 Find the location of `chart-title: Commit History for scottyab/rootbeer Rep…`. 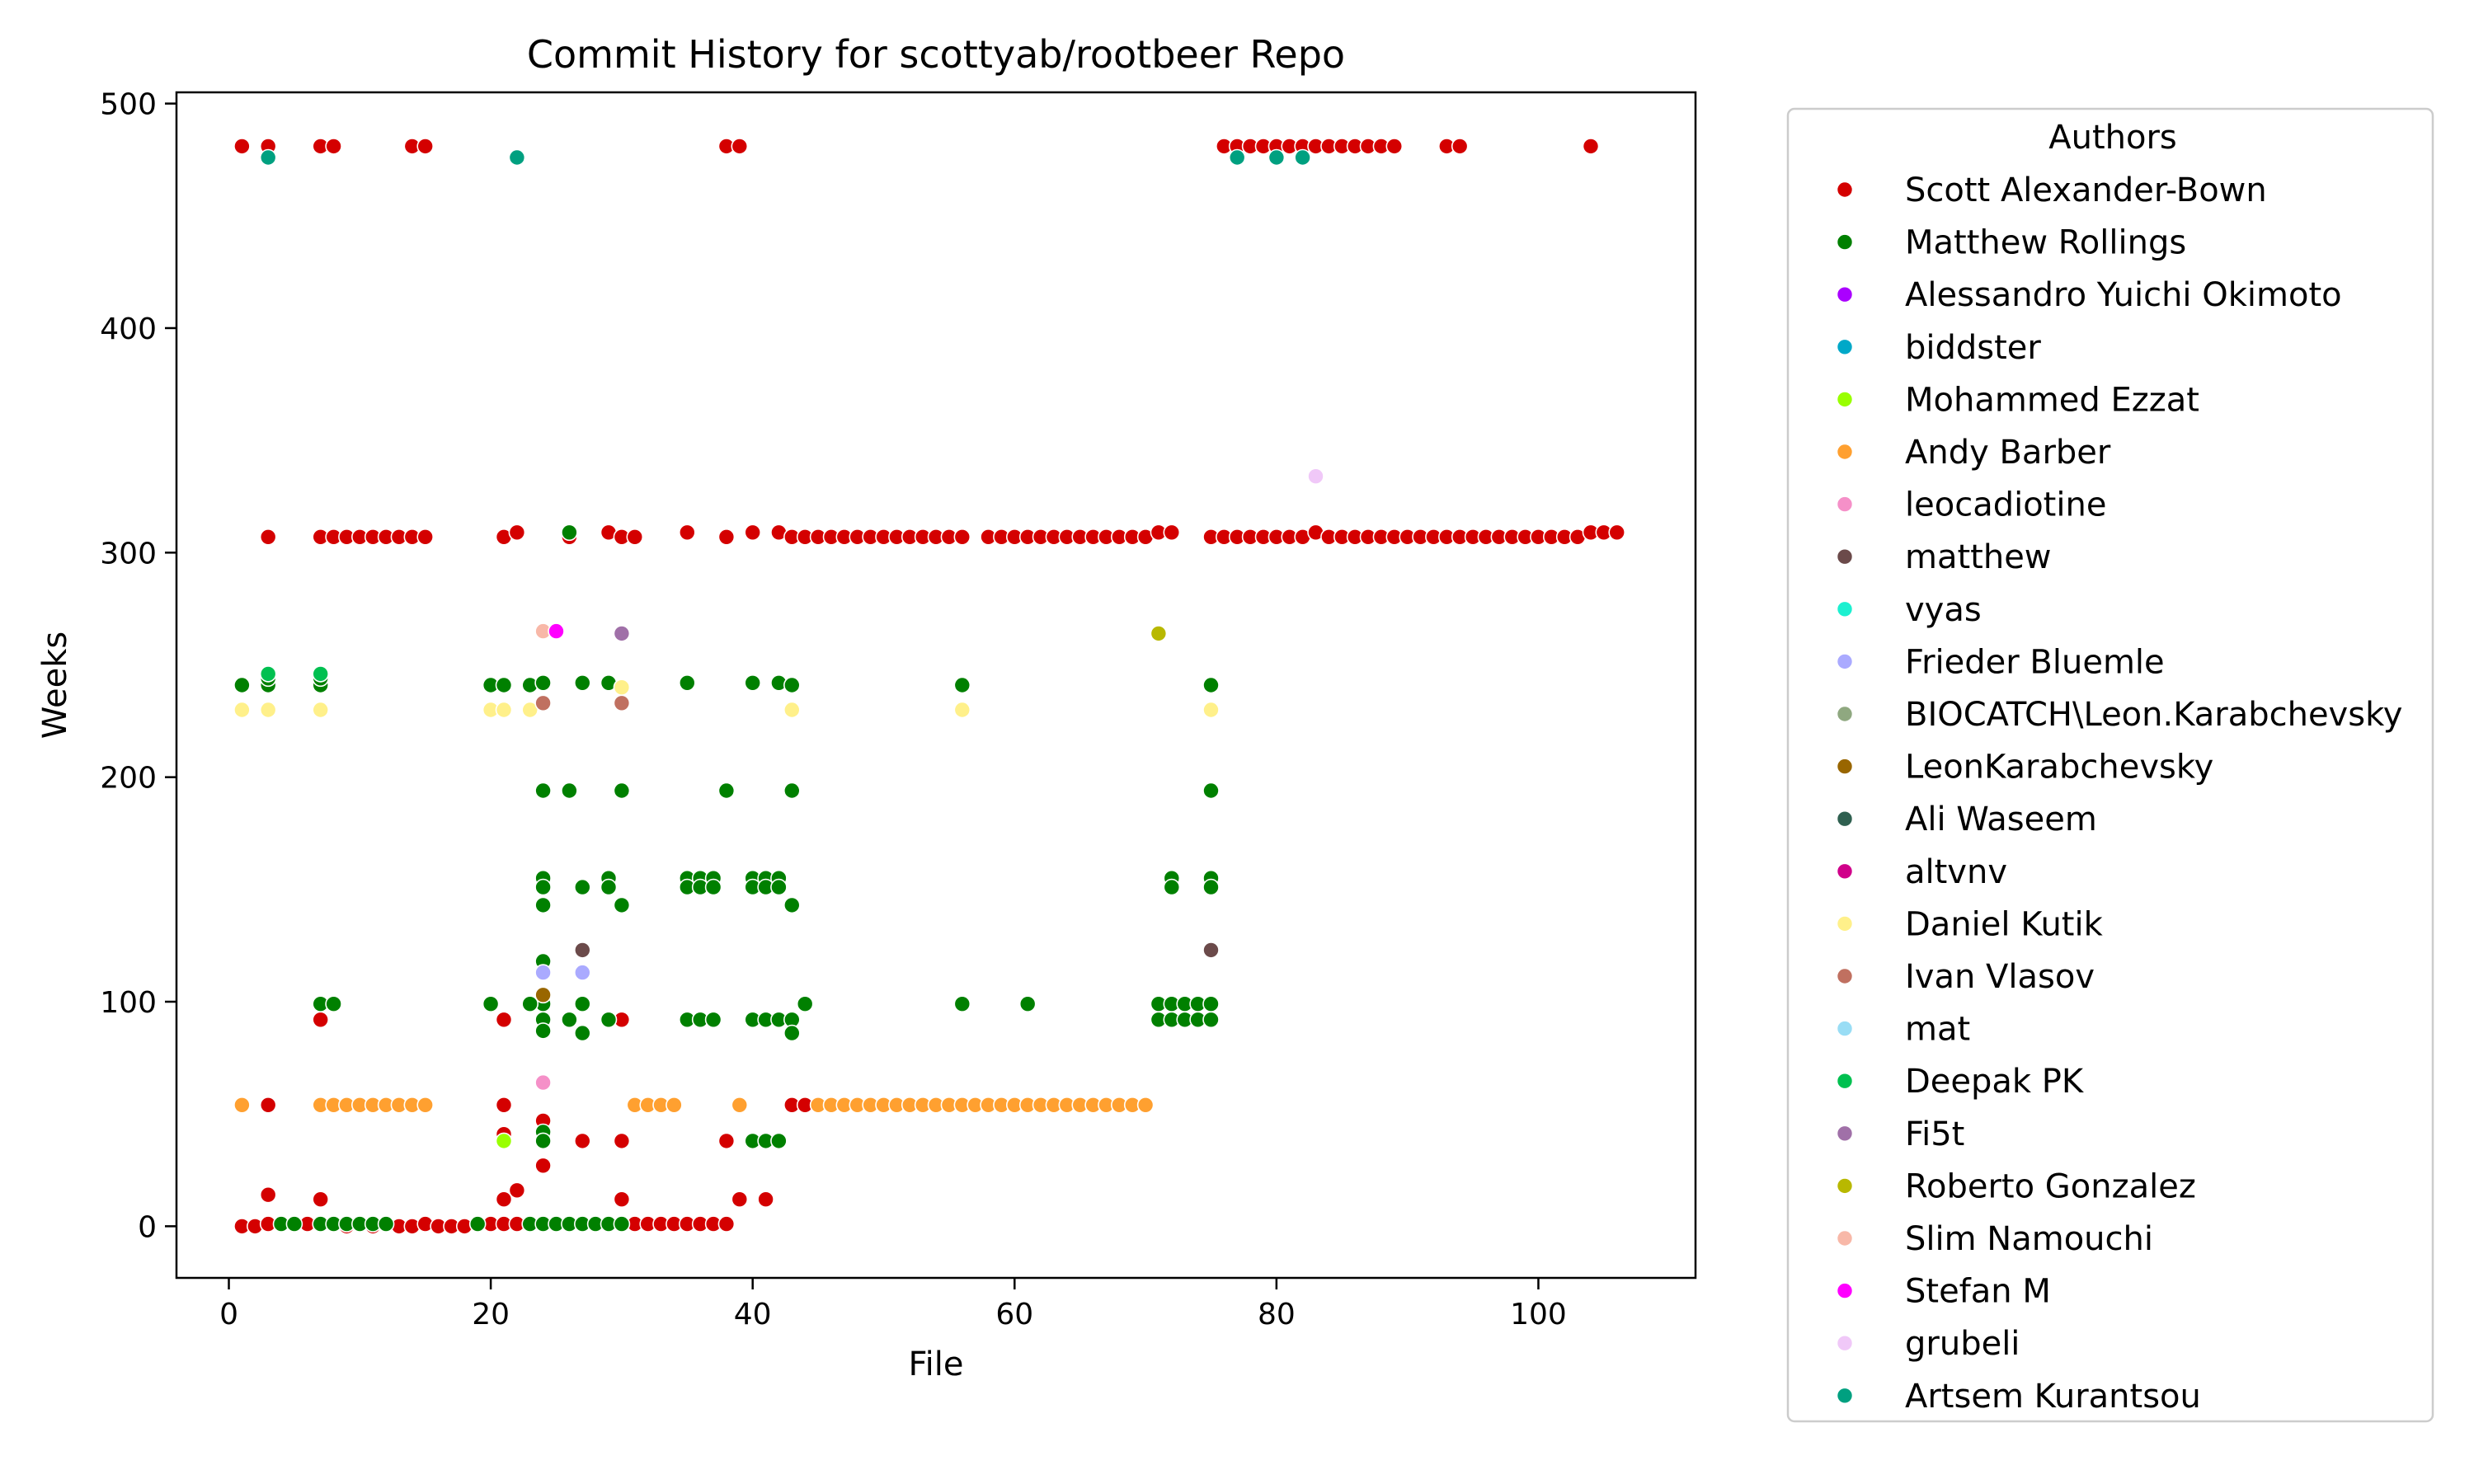

chart-title: Commit History for scottyab/rootbeer Rep… is located at coordinates (936, 54).